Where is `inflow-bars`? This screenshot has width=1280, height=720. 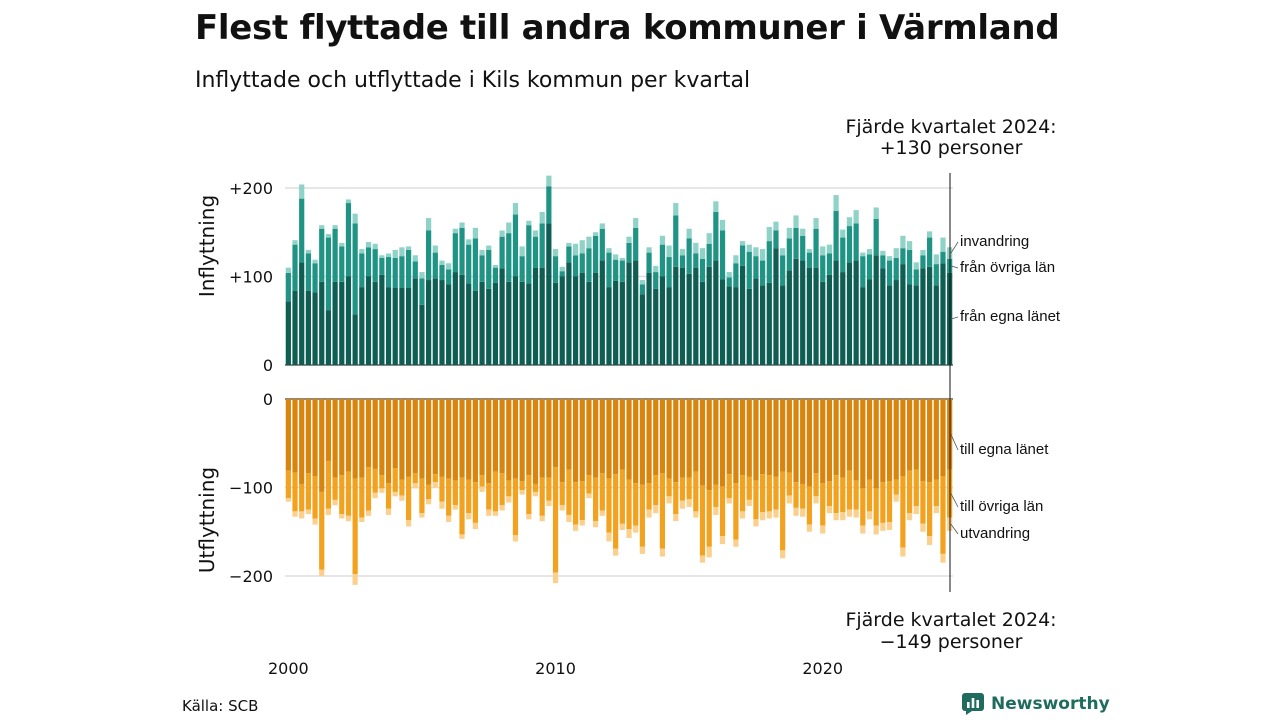 inflow-bars is located at coordinates (619, 270).